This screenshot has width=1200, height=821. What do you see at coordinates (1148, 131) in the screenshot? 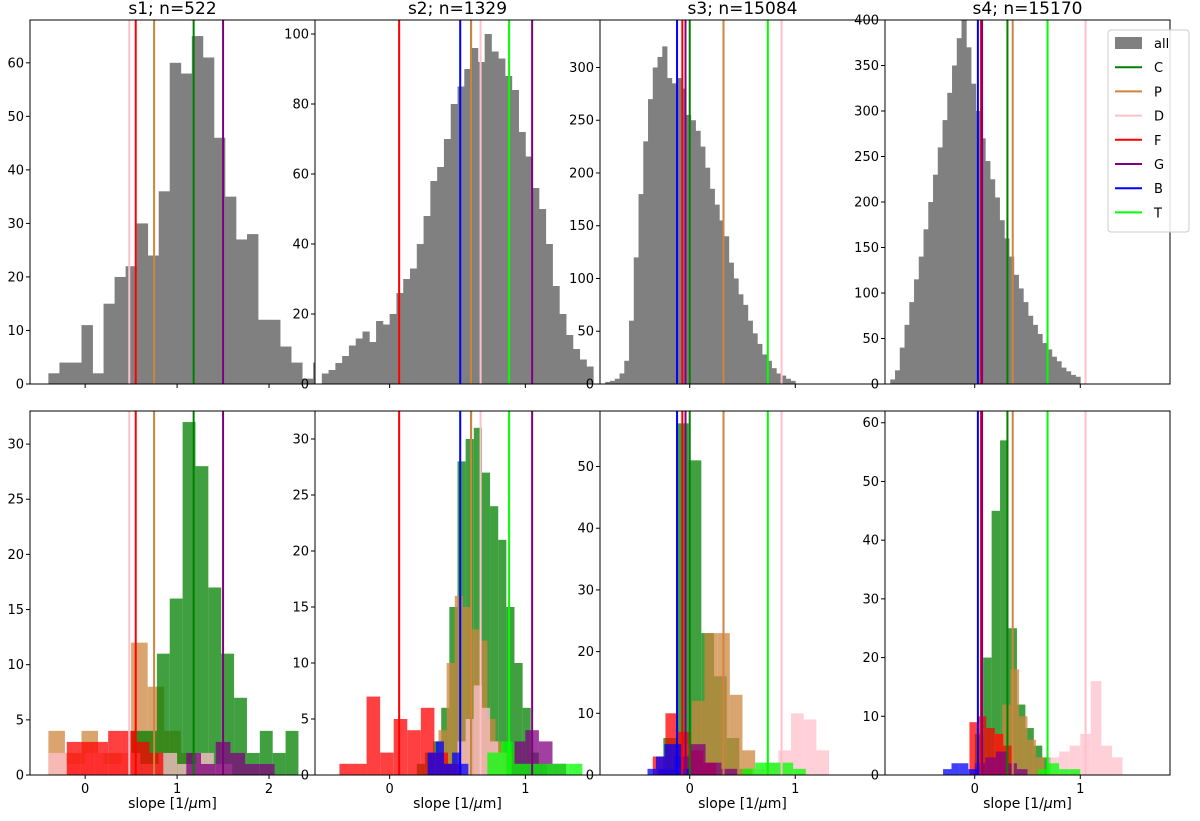
I see `legend-box` at bounding box center [1148, 131].